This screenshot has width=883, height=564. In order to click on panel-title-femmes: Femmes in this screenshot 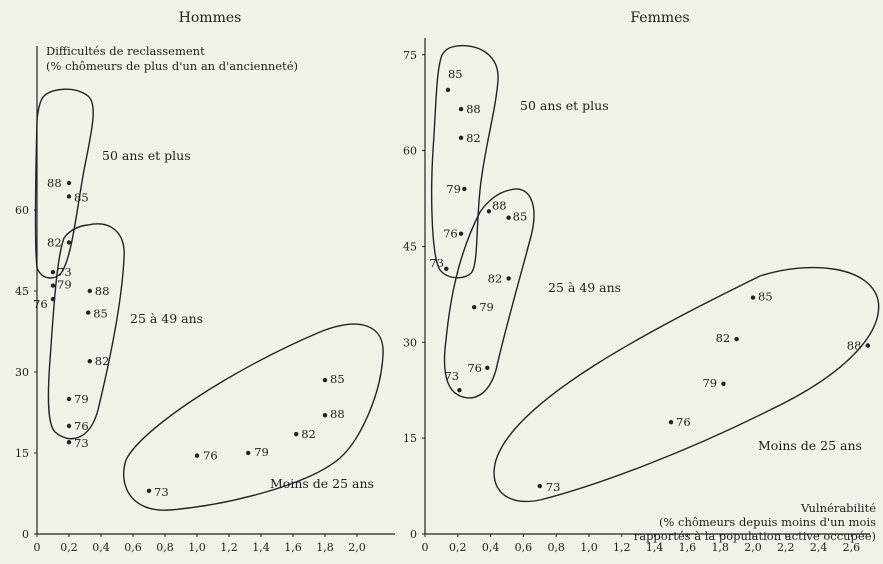, I will do `click(659, 18)`.